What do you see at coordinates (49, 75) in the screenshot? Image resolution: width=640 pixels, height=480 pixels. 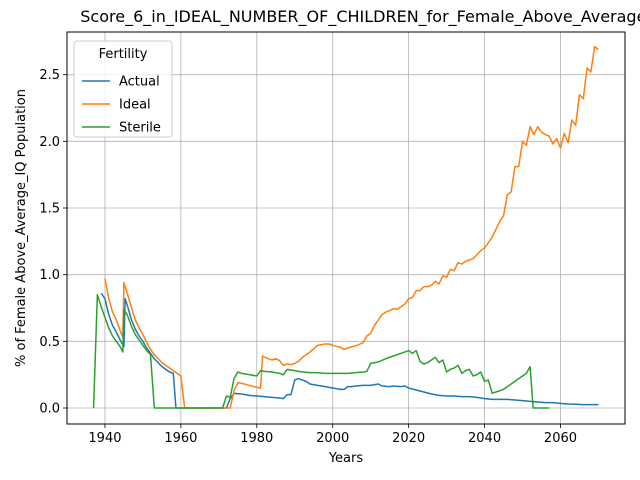 I see `y-tick-label: 2.5` at bounding box center [49, 75].